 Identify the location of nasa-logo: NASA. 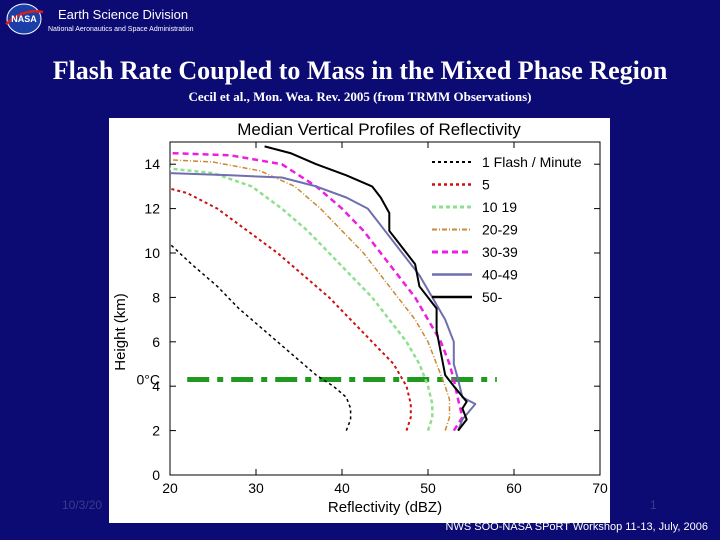
(24, 19).